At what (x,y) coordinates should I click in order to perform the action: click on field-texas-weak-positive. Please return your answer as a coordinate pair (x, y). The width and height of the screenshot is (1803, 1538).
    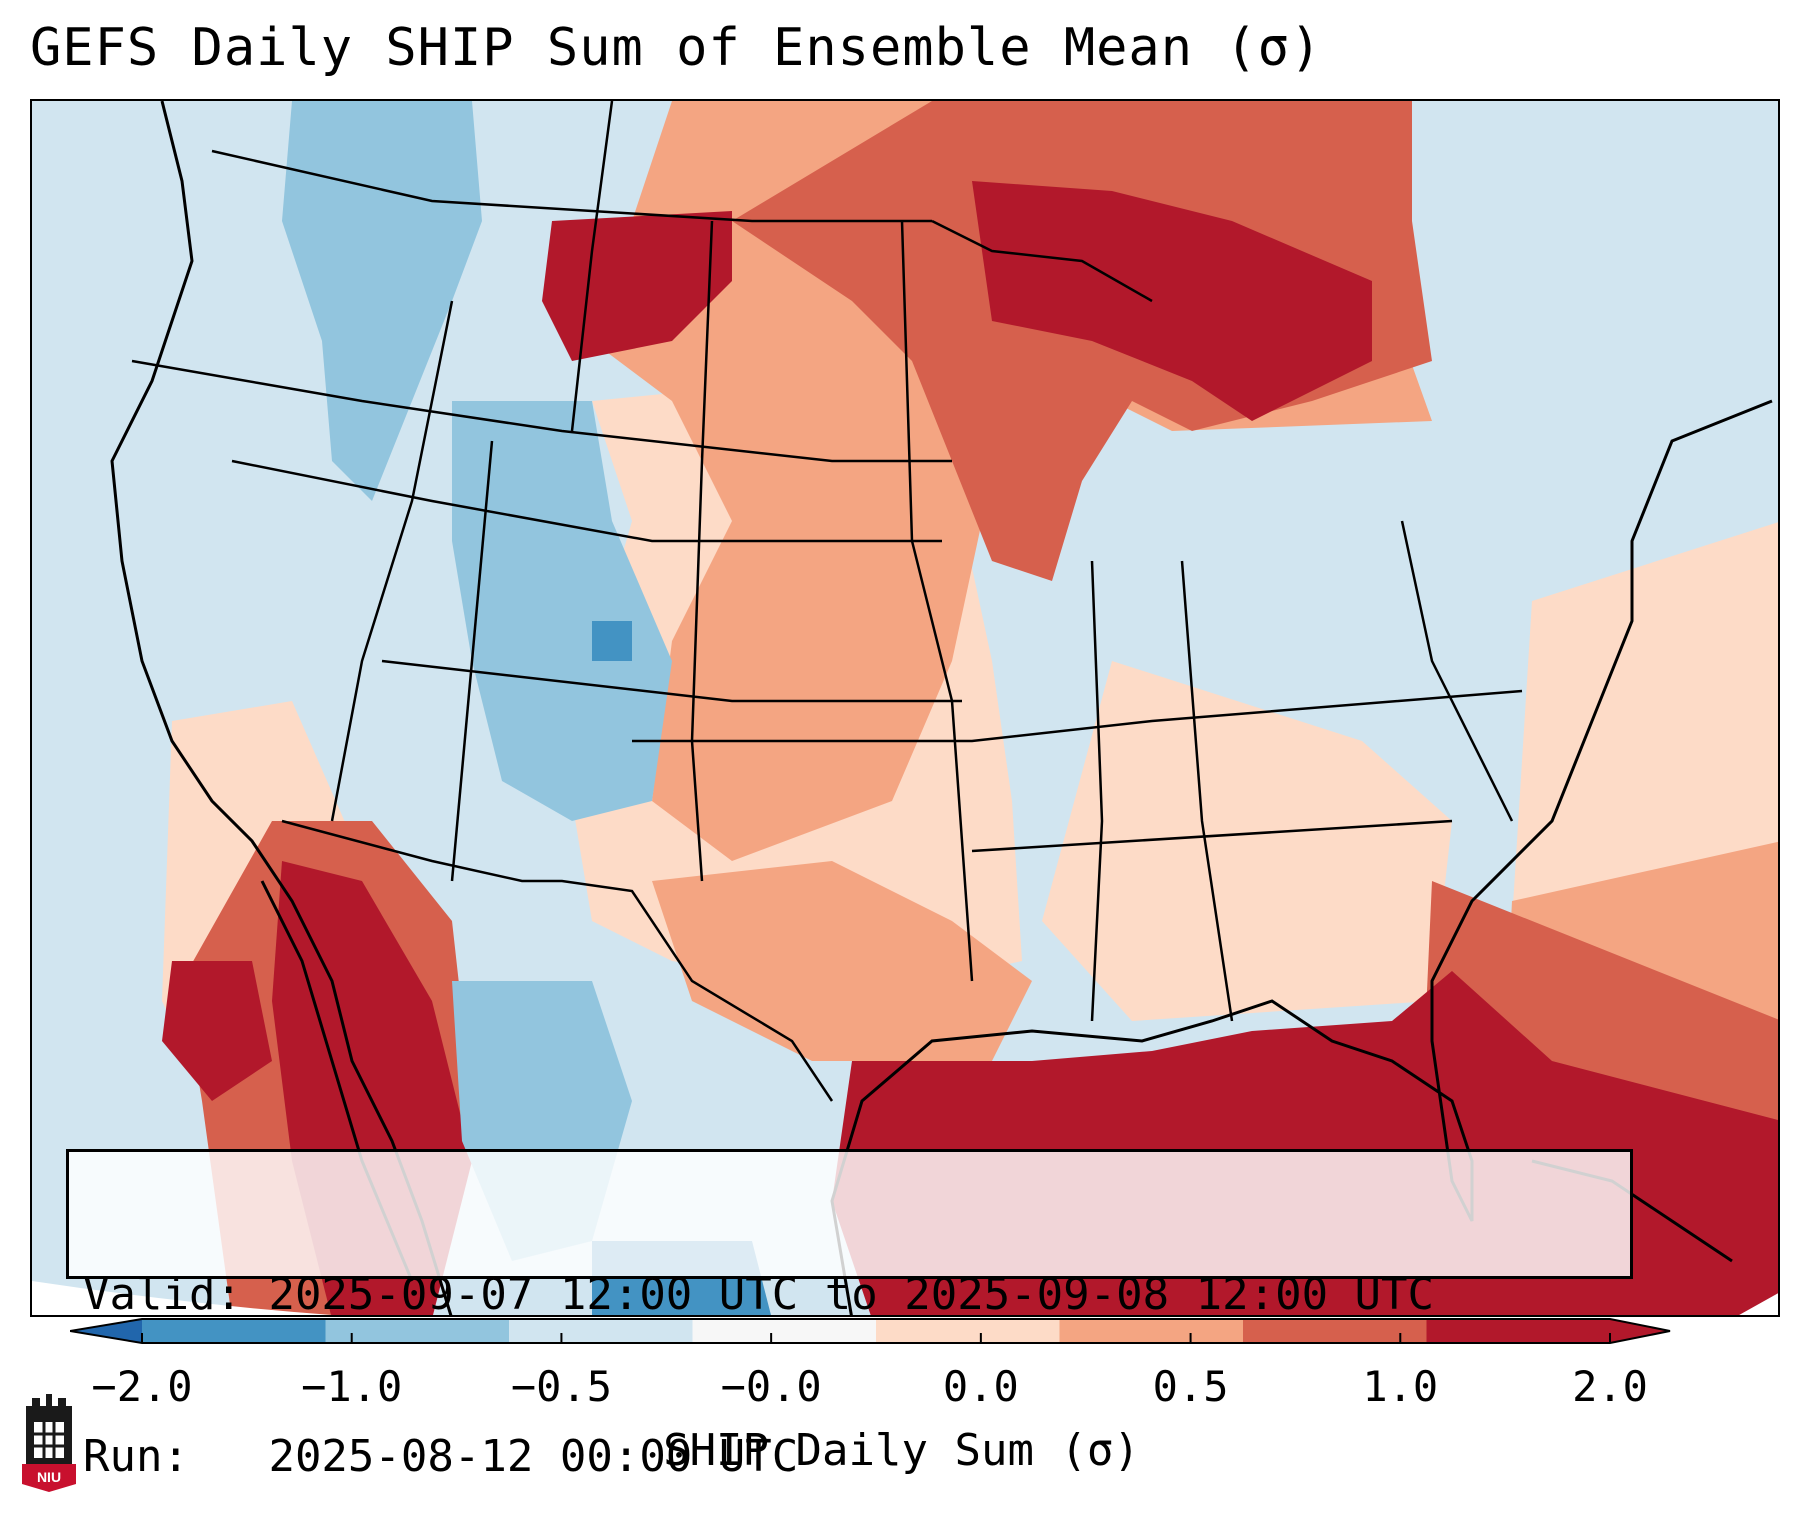
    Looking at the image, I should click on (842, 961).